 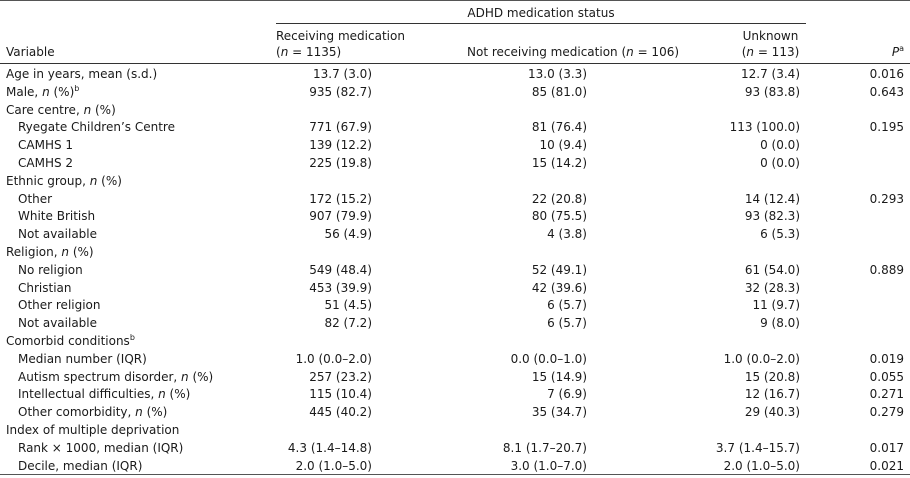 What do you see at coordinates (772, 287) in the screenshot?
I see `cell-unknown: 32 (28.3)` at bounding box center [772, 287].